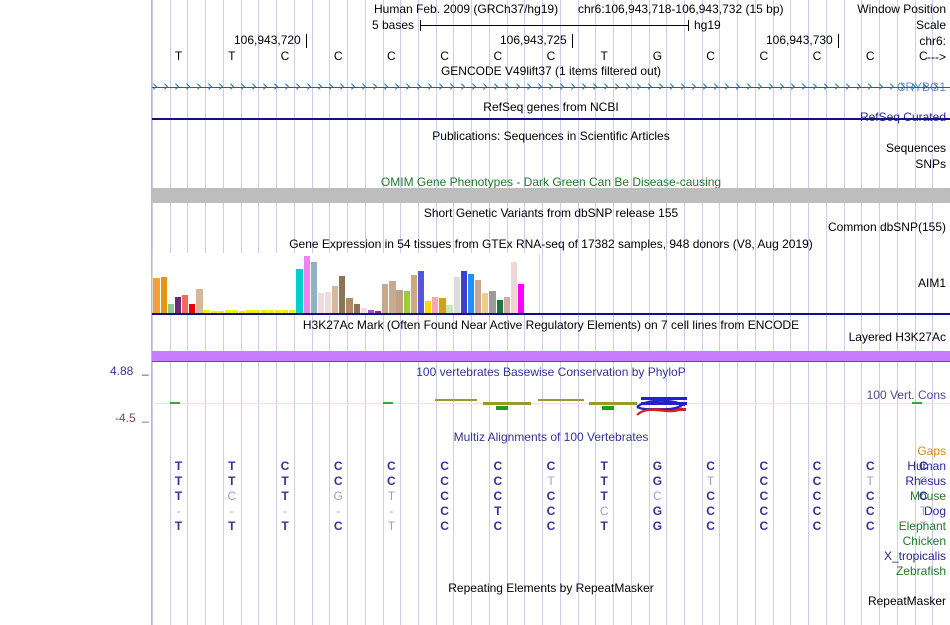 This screenshot has height=625, width=950. I want to click on conservation-crossing-glyph, so click(660, 407).